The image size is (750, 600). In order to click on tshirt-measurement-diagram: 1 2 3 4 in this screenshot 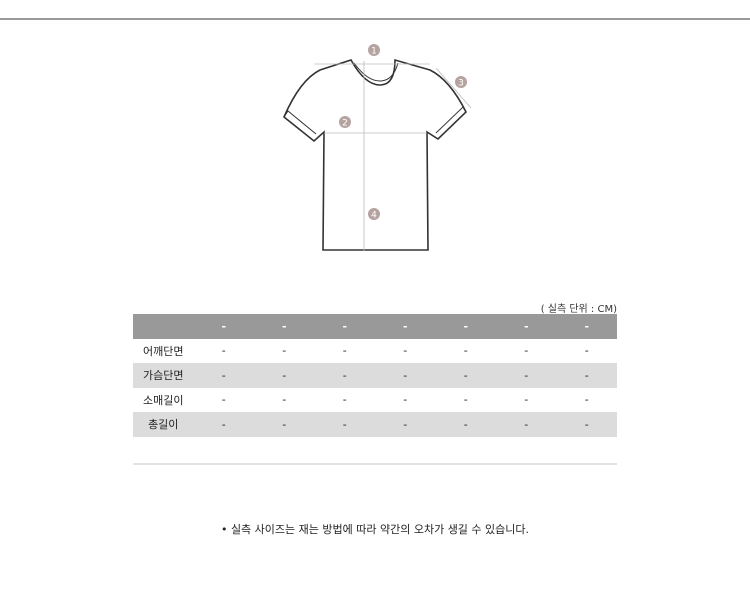, I will do `click(377, 147)`.